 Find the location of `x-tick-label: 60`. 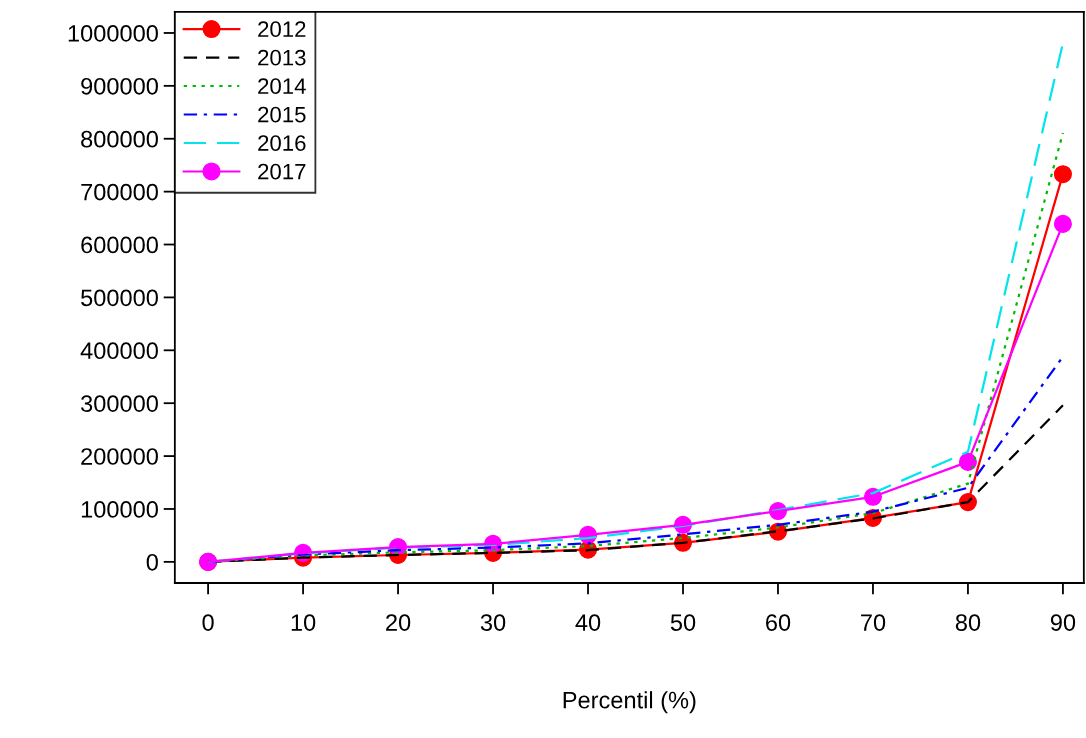

x-tick-label: 60 is located at coordinates (778, 622).